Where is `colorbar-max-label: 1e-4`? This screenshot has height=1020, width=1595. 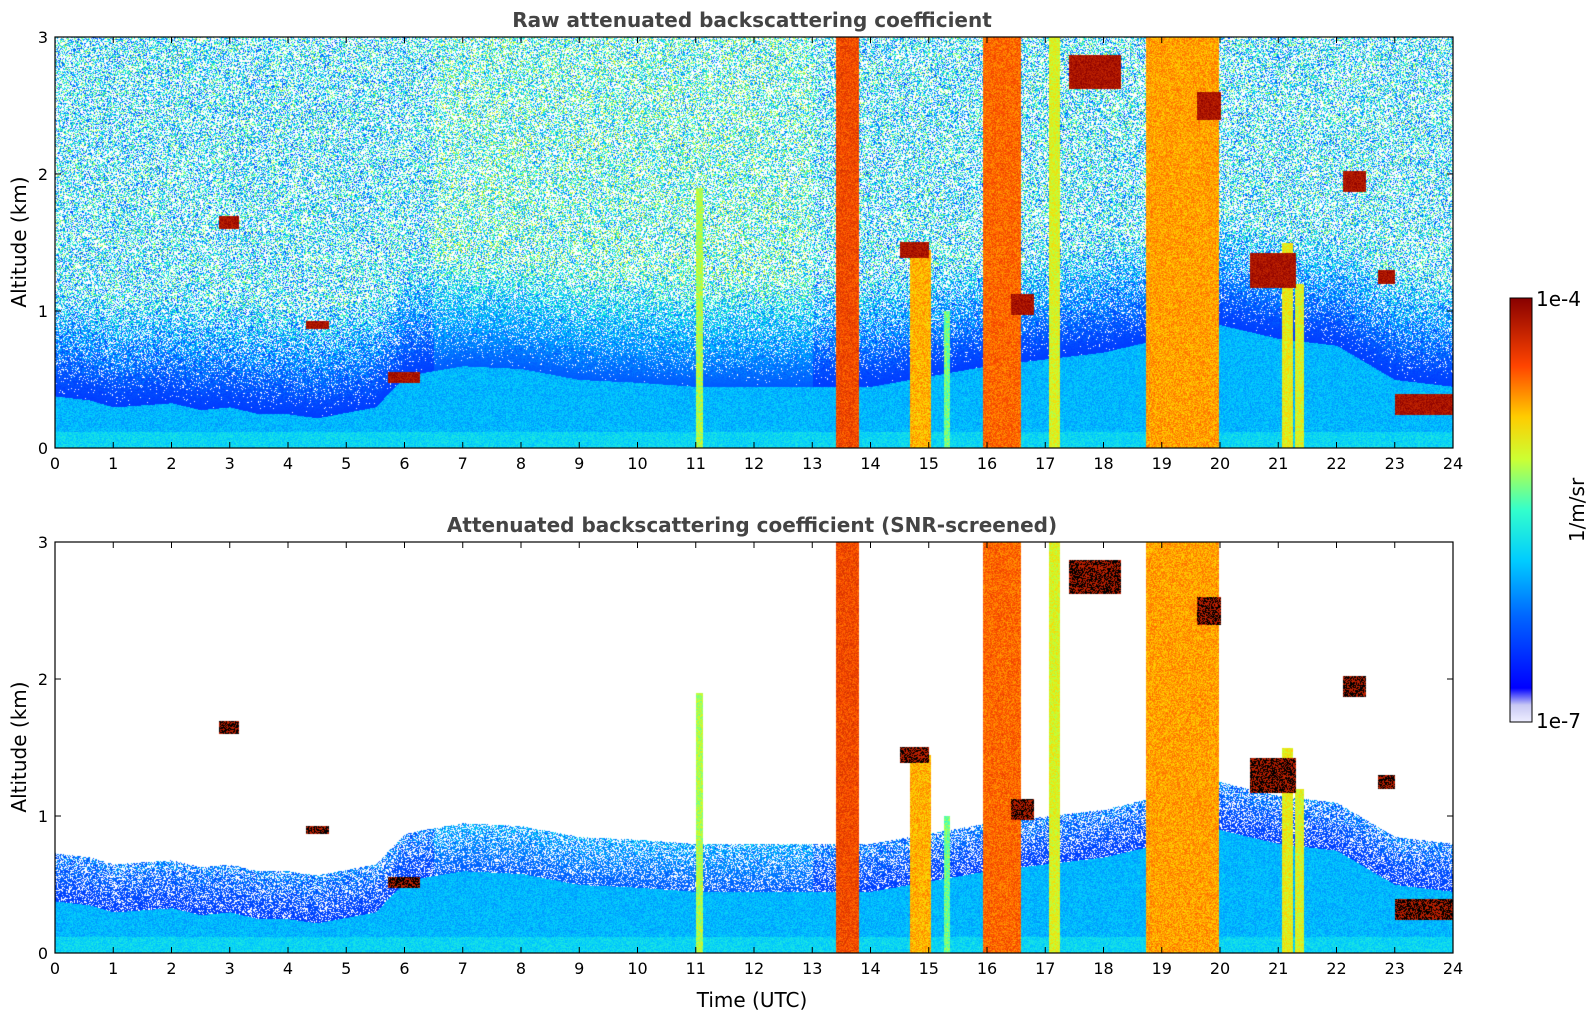 colorbar-max-label: 1e-4 is located at coordinates (1558, 299).